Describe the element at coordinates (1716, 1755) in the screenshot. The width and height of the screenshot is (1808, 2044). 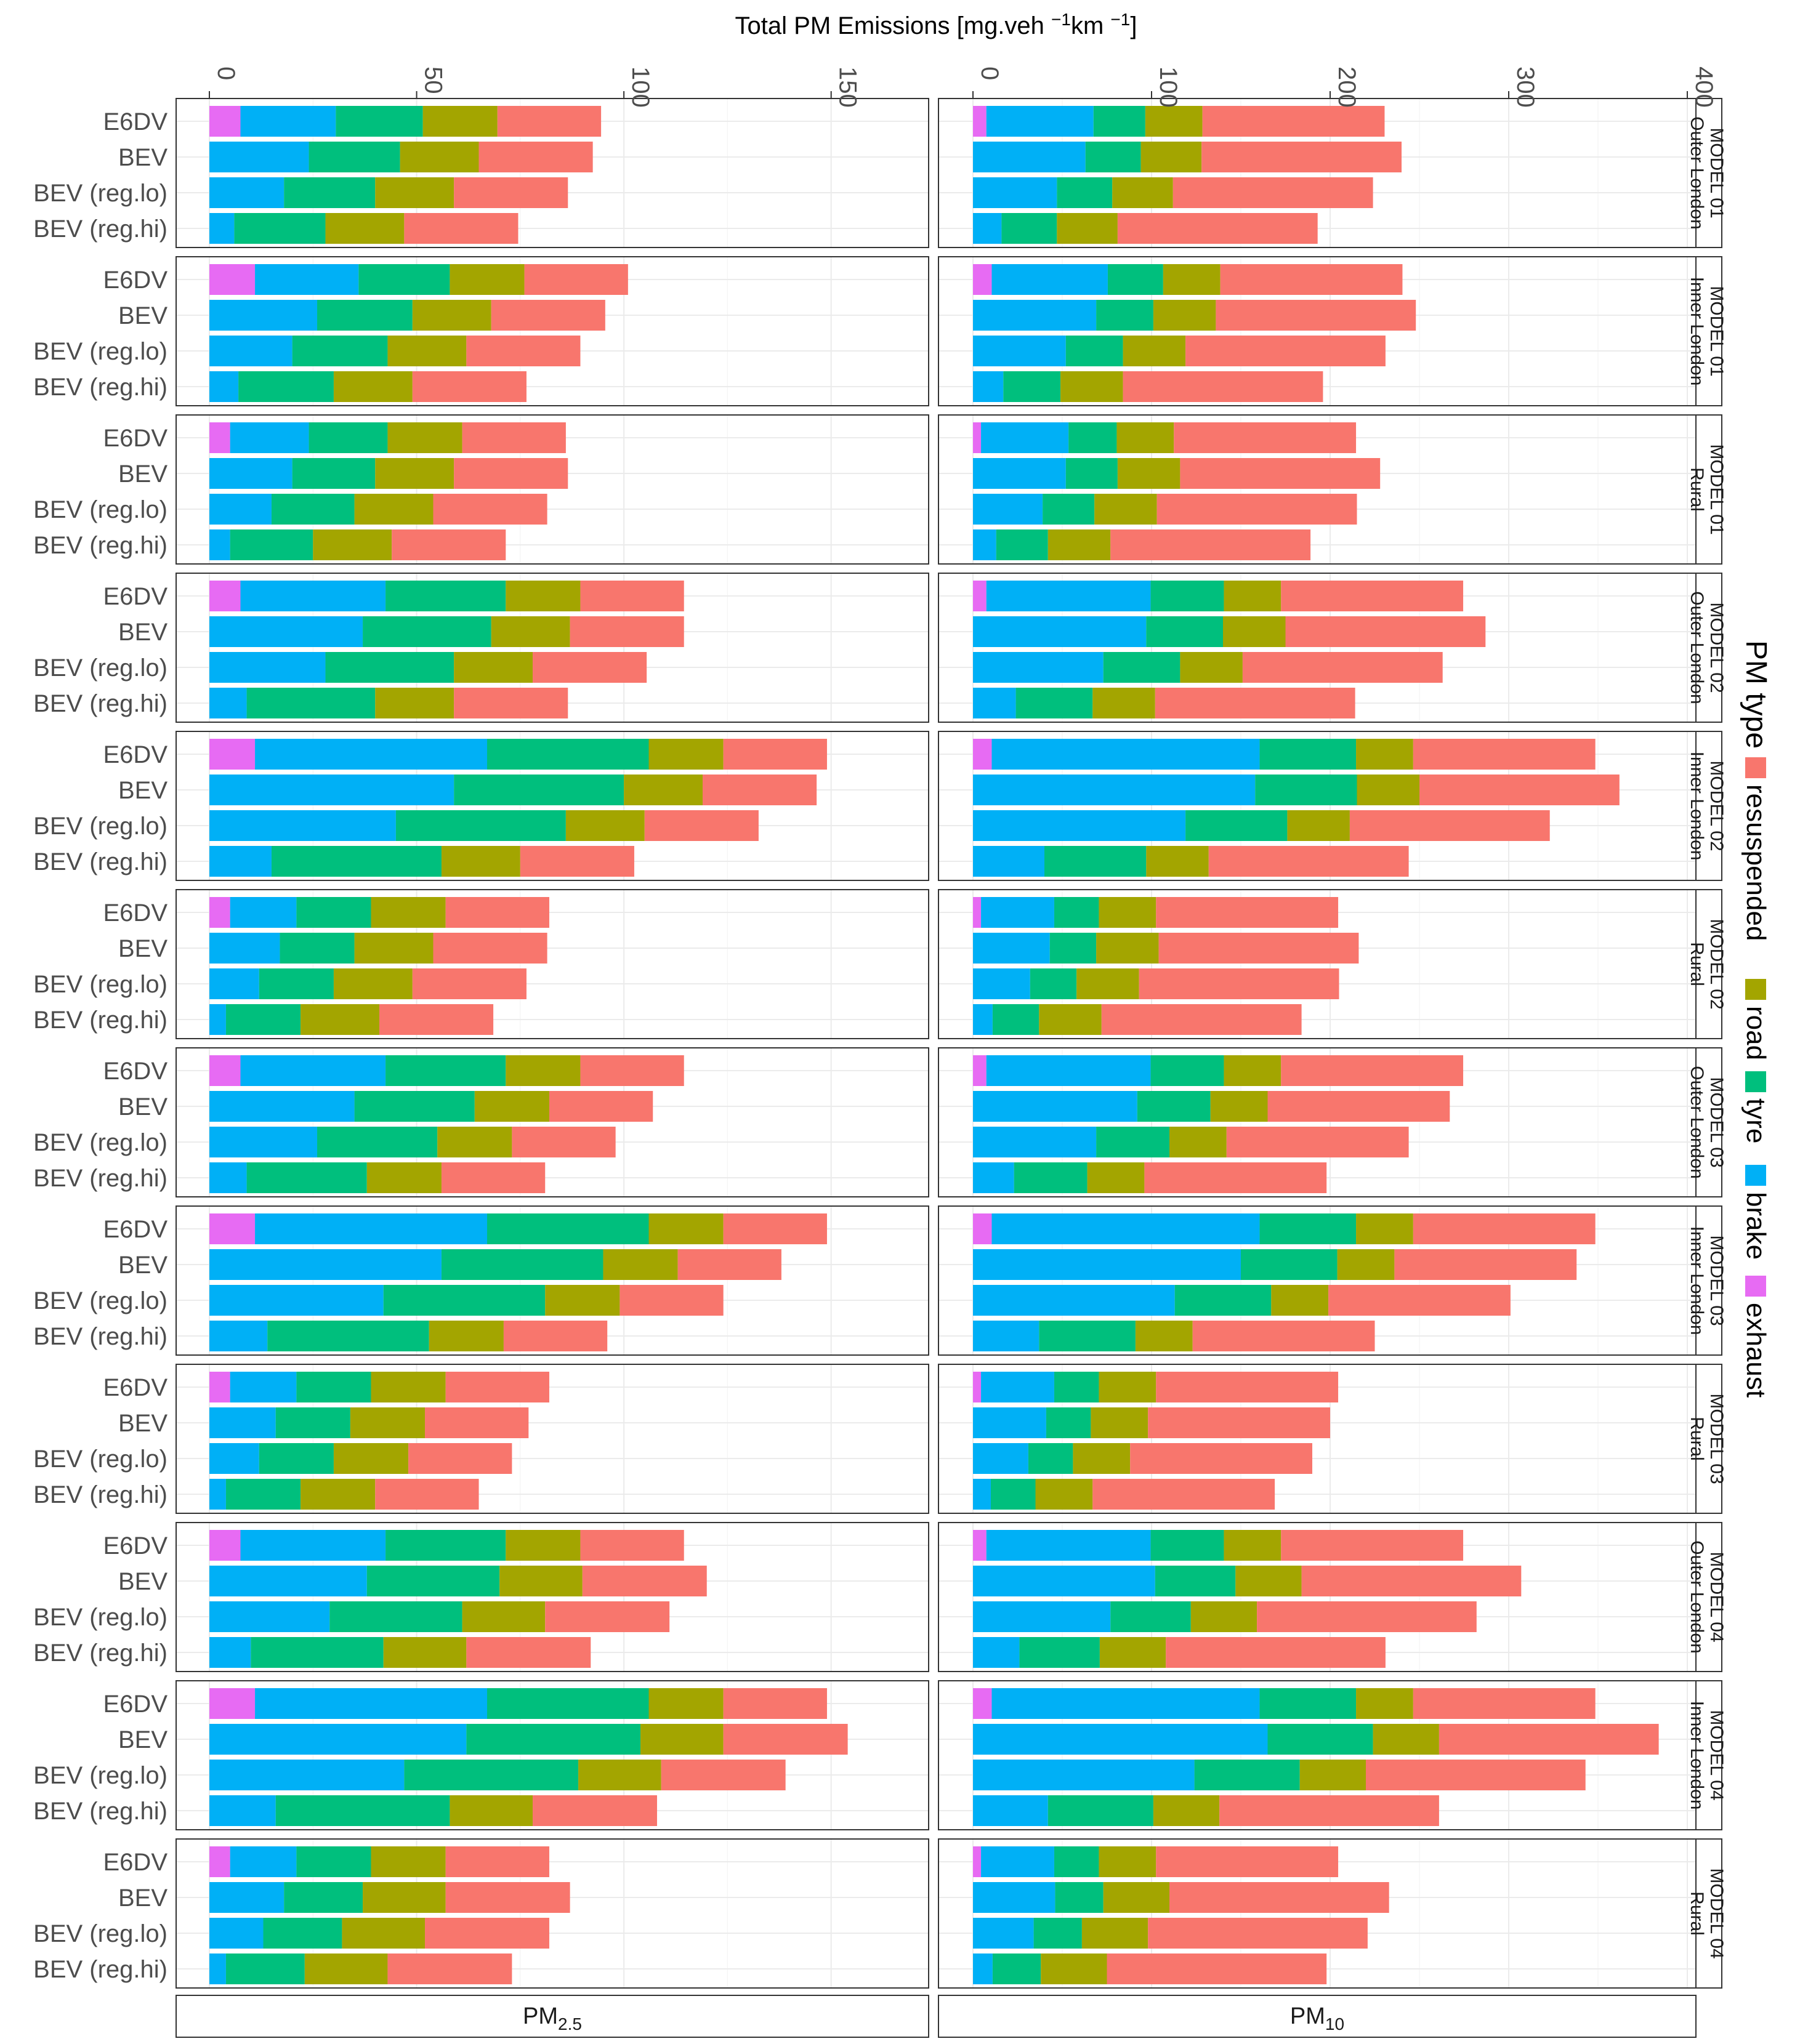
I see `facet-model: MODEL 04` at that location.